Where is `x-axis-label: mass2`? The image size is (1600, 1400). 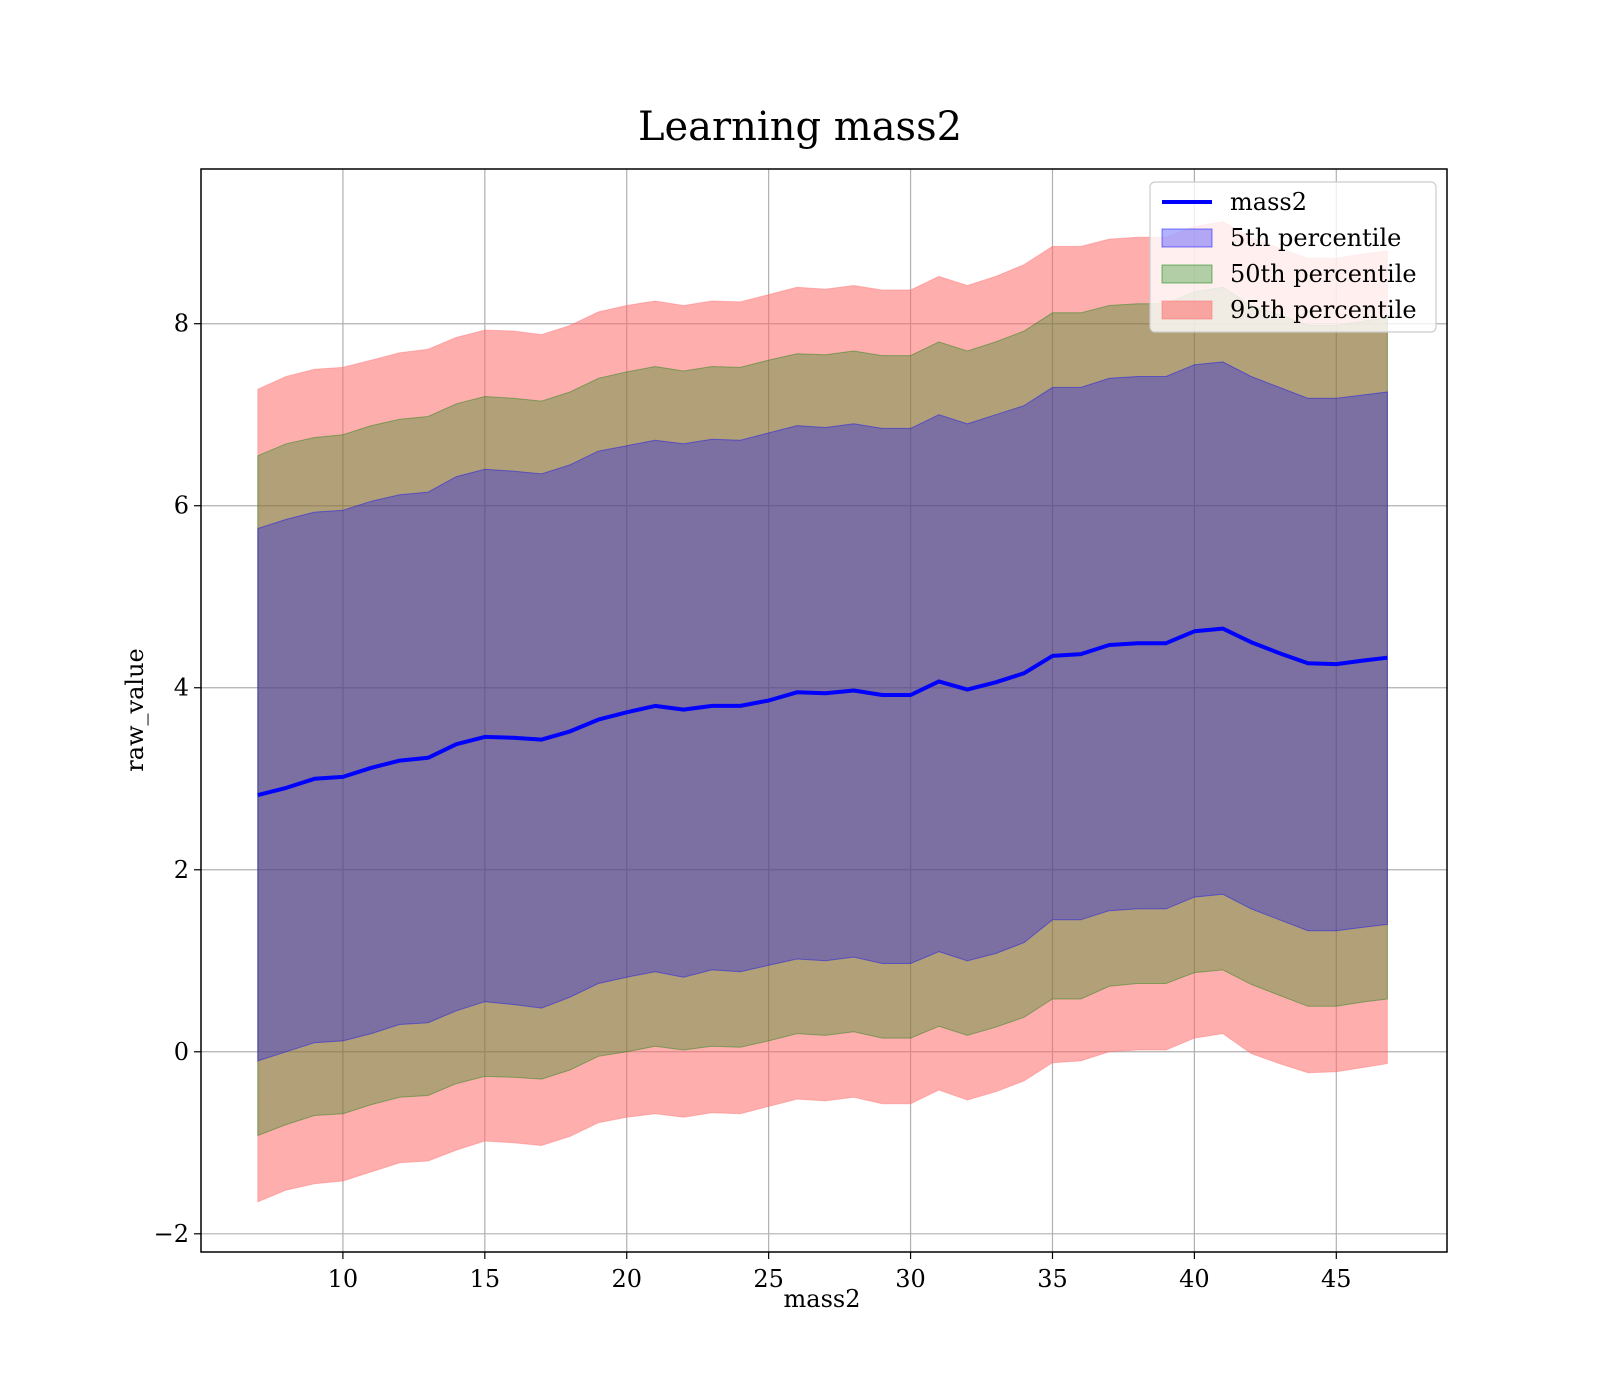
x-axis-label: mass2 is located at coordinates (822, 1299).